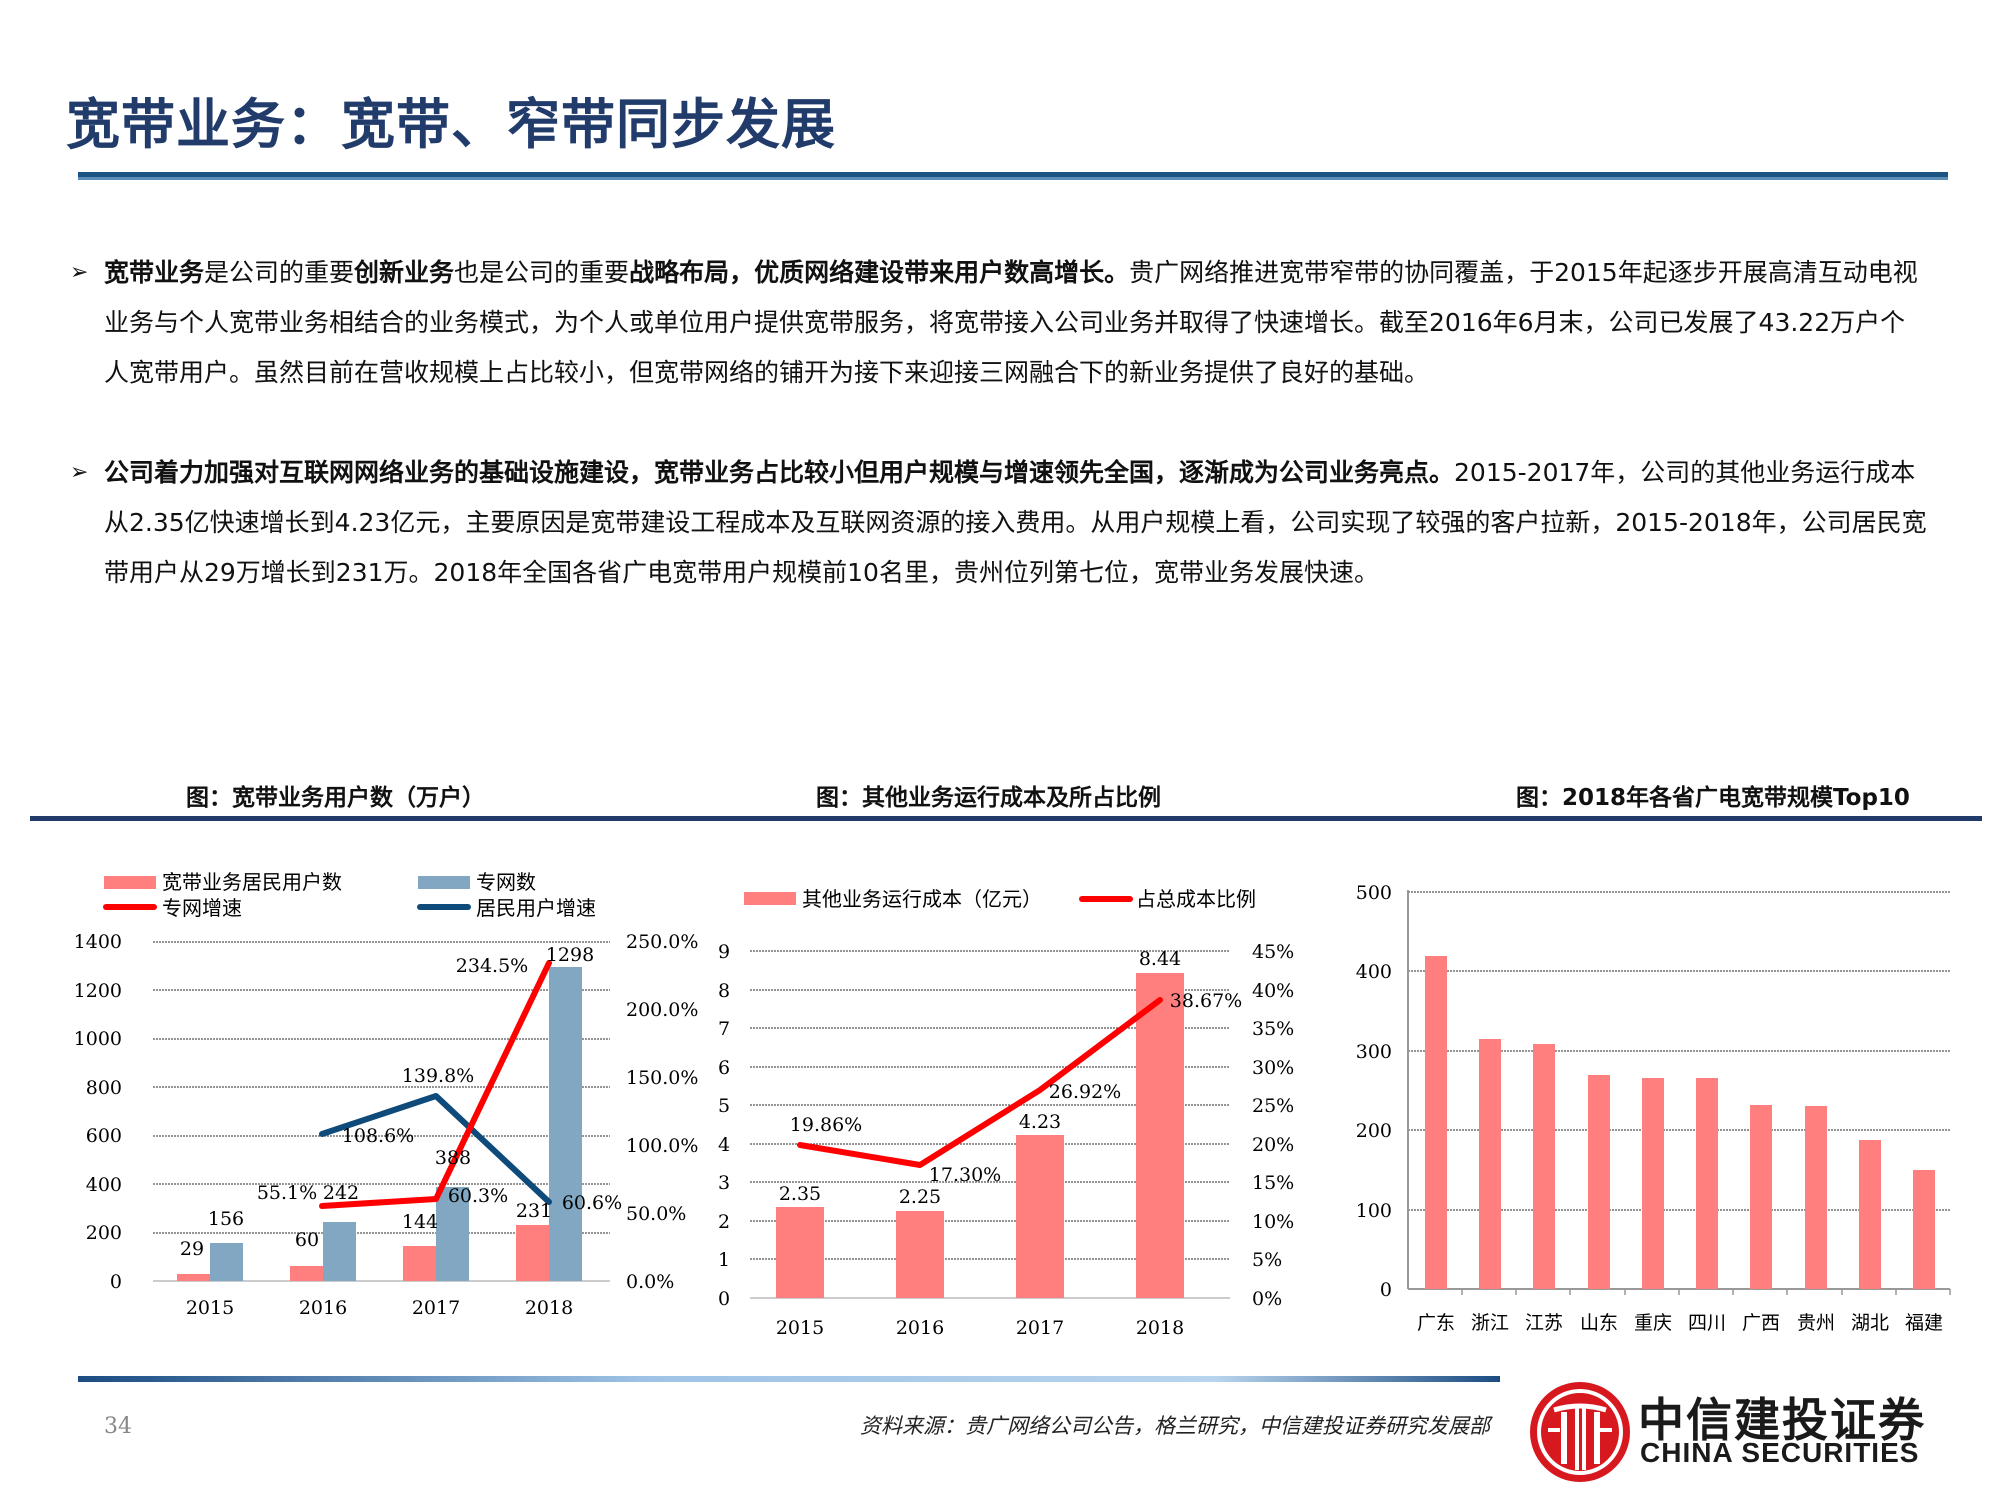 This screenshot has height=1500, width=2000. What do you see at coordinates (341, 1193) in the screenshot?
I see `svg-text: 242` at bounding box center [341, 1193].